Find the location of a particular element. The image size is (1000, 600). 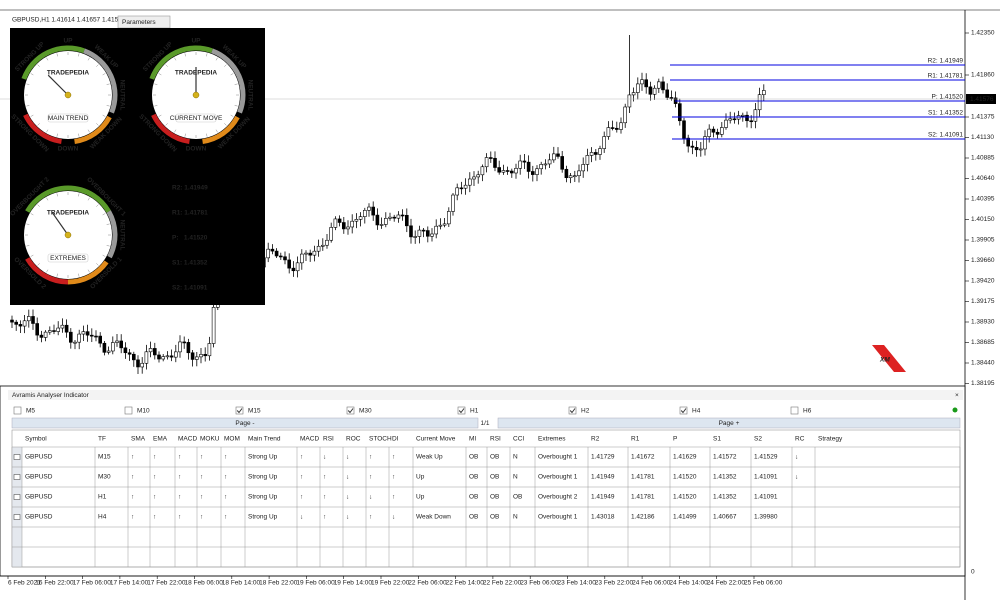

checkmark is located at coordinates (461, 411).